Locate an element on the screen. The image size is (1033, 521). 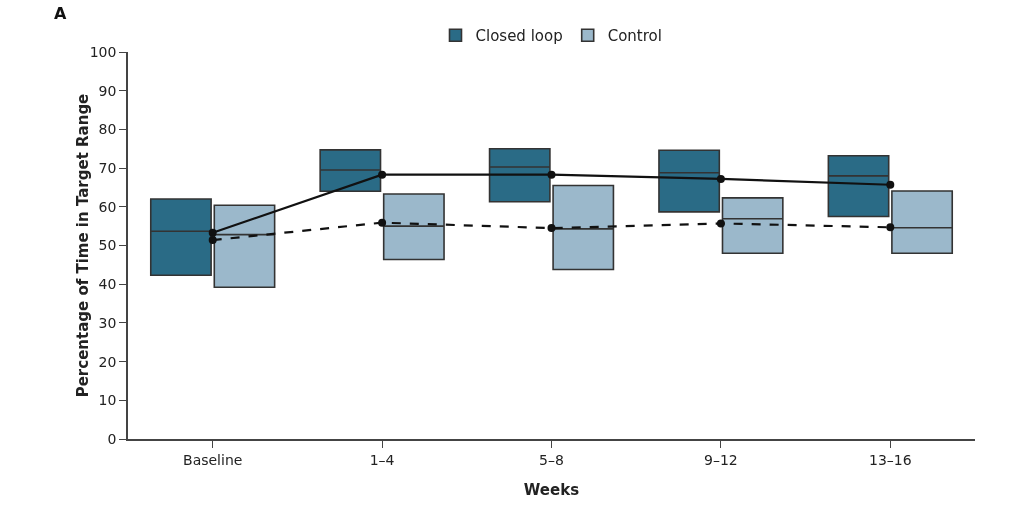
x-tick-label: Baseline is located at coordinates (213, 459).